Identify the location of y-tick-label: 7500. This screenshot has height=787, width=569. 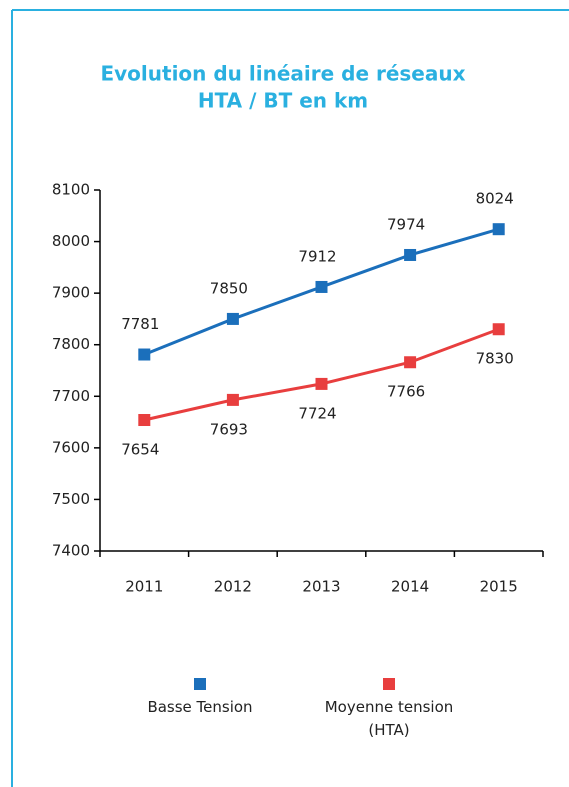
(71, 499).